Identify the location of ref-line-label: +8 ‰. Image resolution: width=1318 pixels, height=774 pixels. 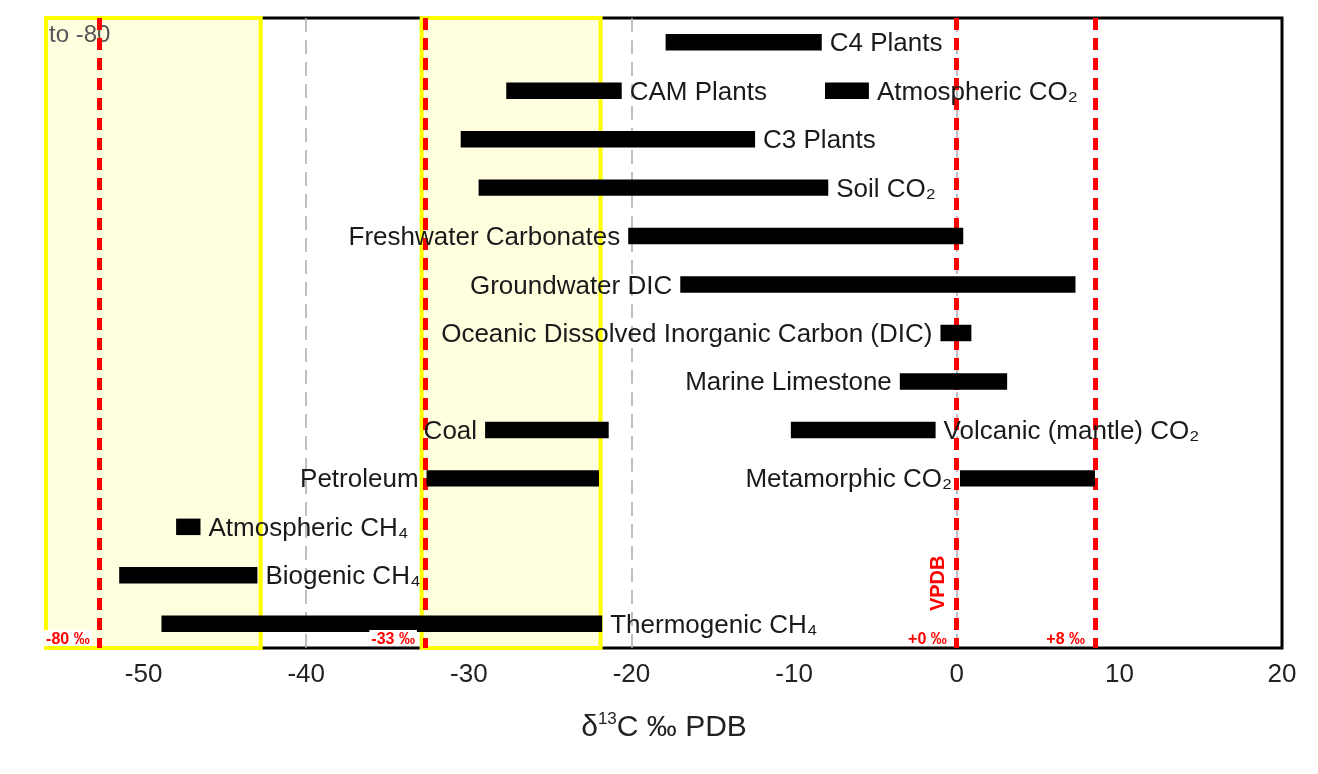
(1065, 638).